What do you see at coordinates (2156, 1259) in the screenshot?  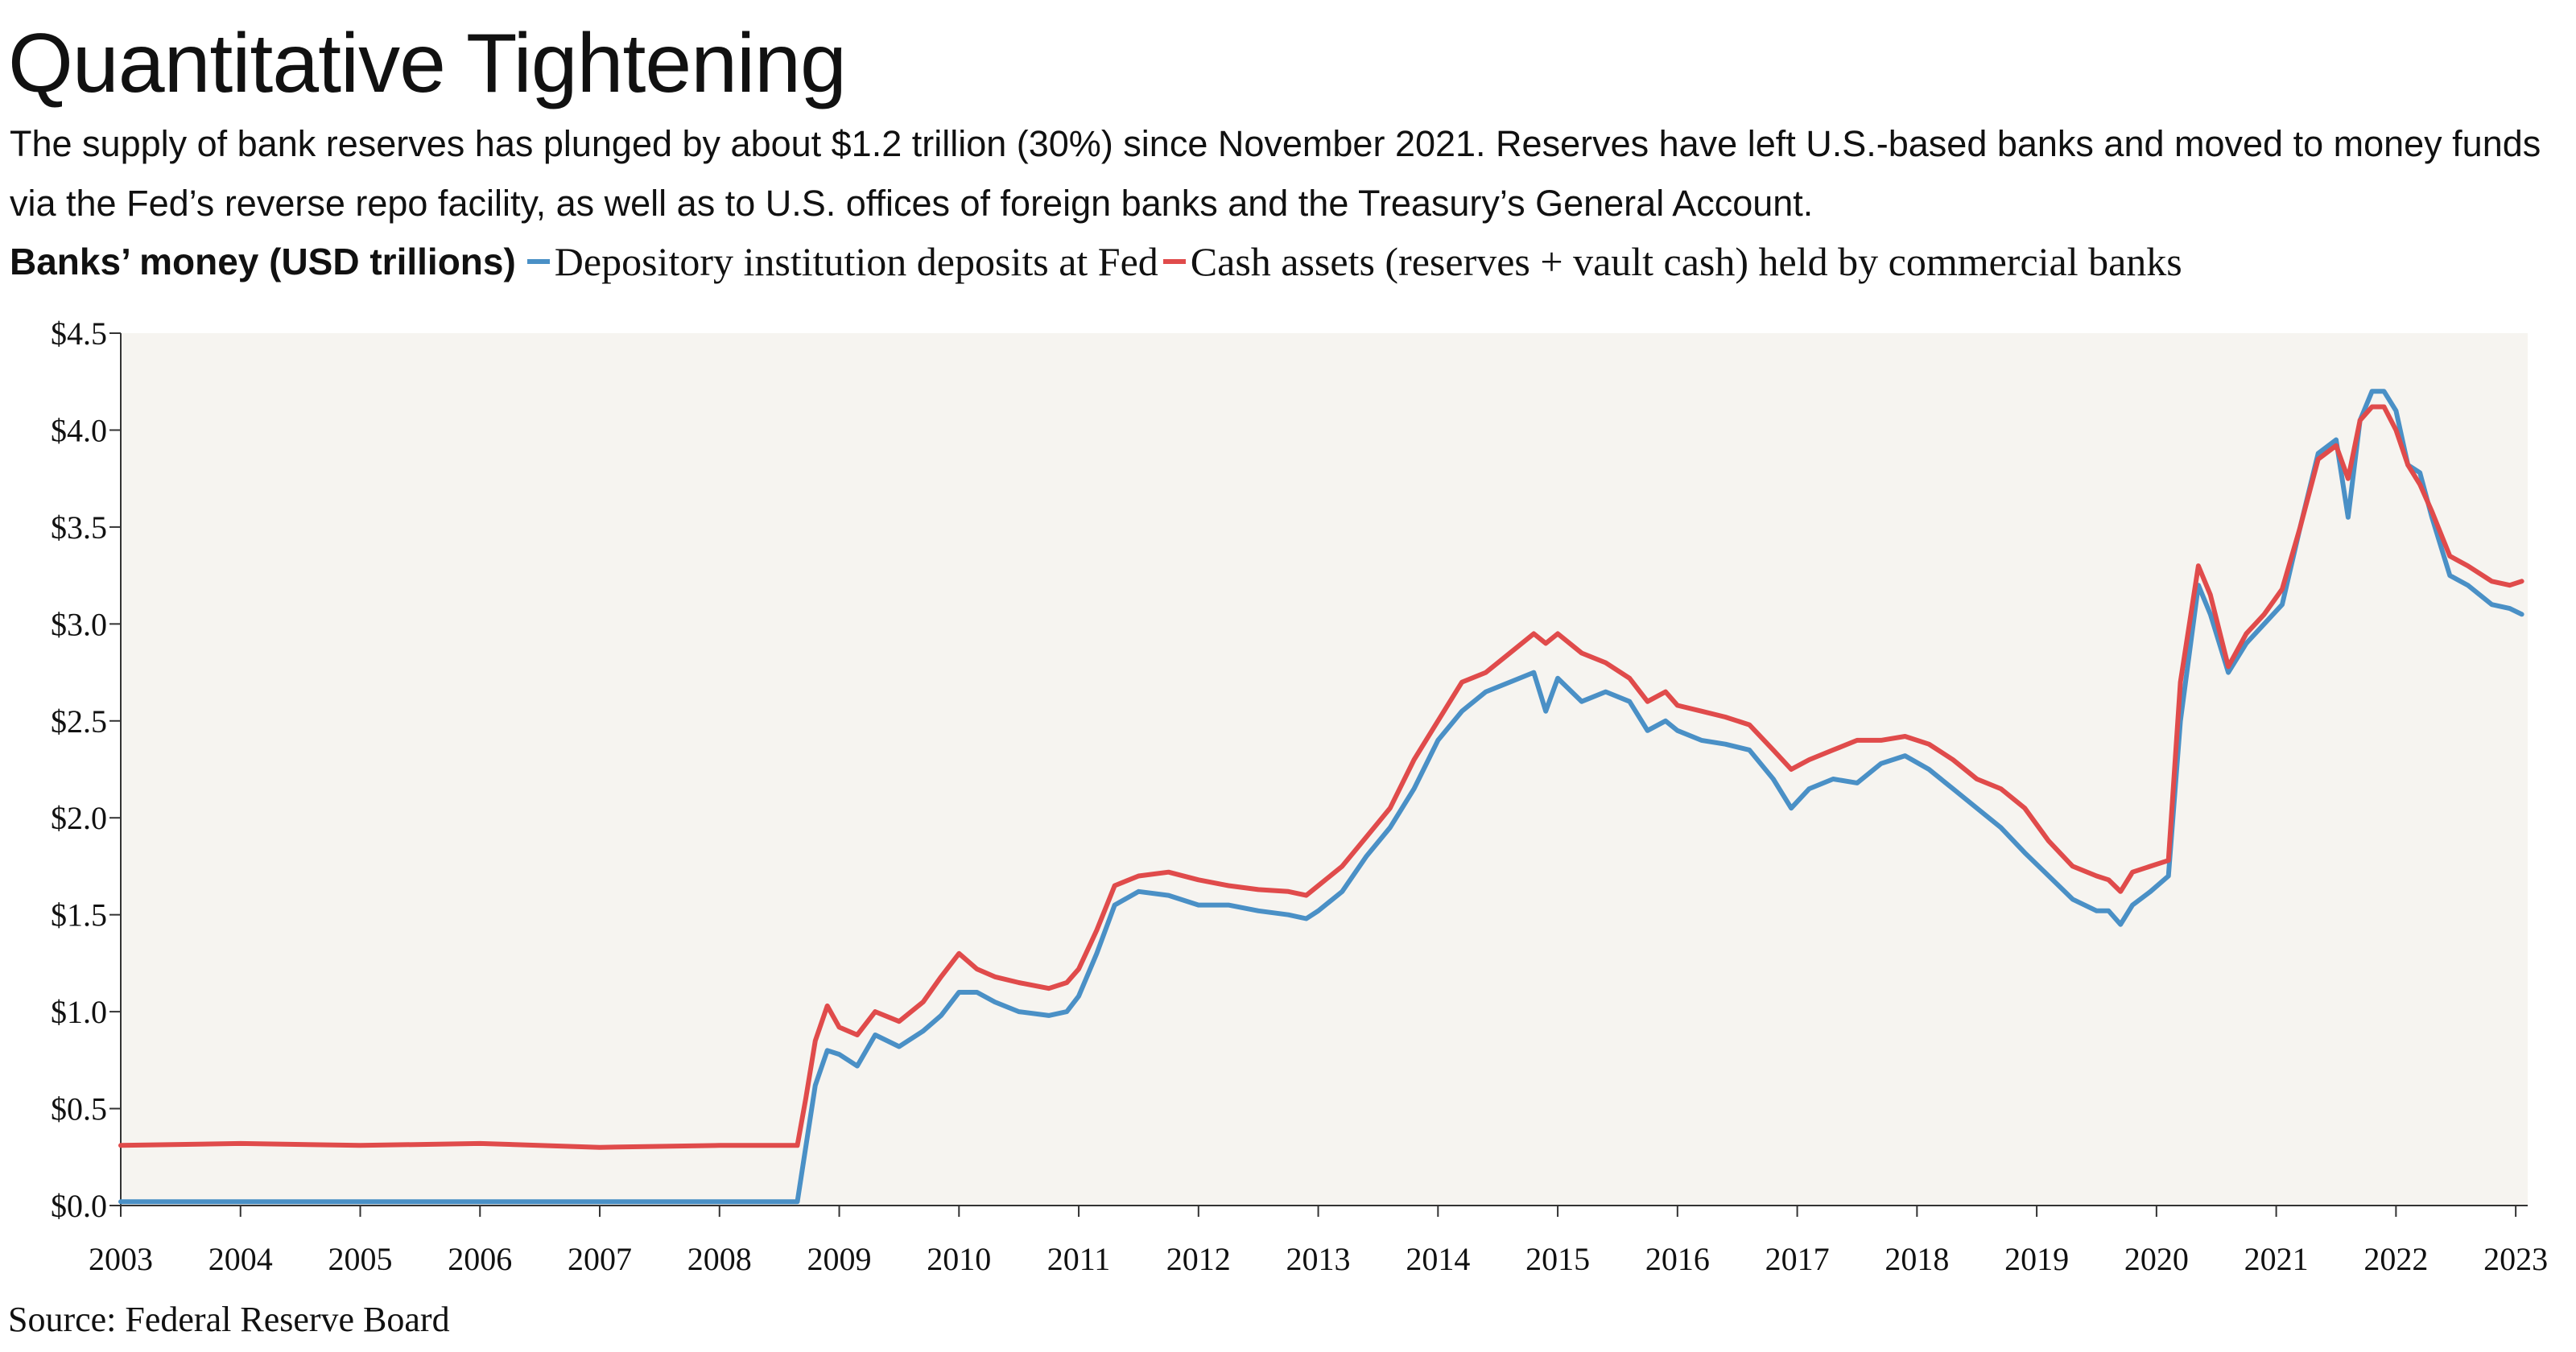 I see `x-tick-label: 2020` at bounding box center [2156, 1259].